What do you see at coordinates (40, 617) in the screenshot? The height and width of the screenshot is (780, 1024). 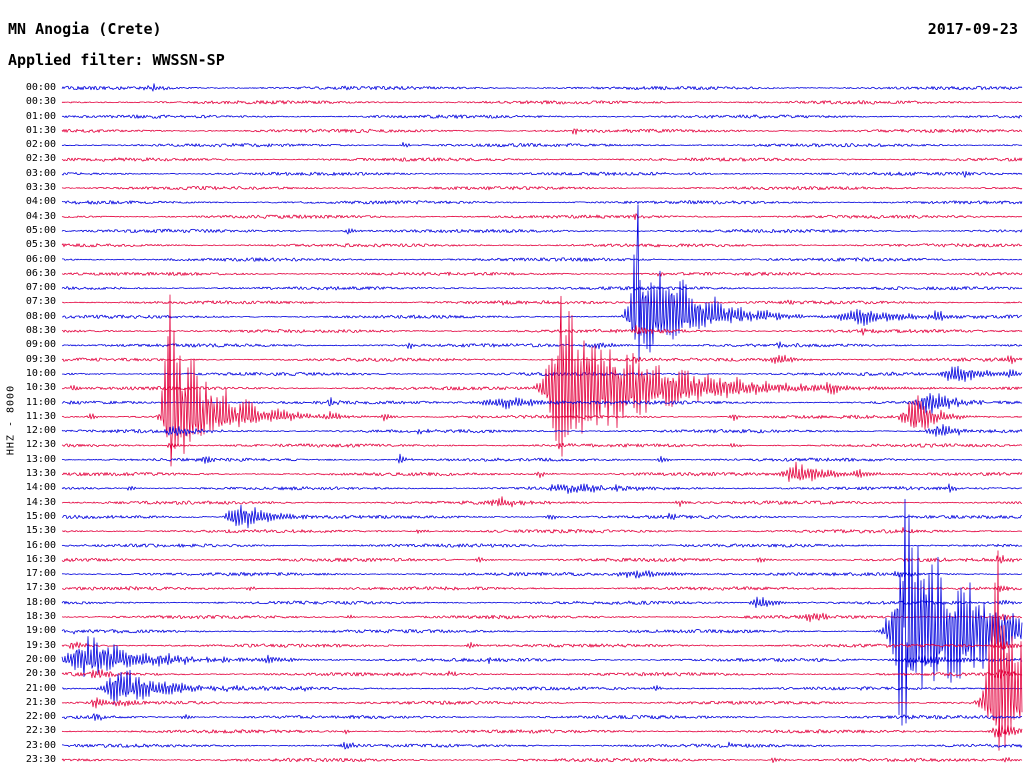 I see `time-label: 18:30` at bounding box center [40, 617].